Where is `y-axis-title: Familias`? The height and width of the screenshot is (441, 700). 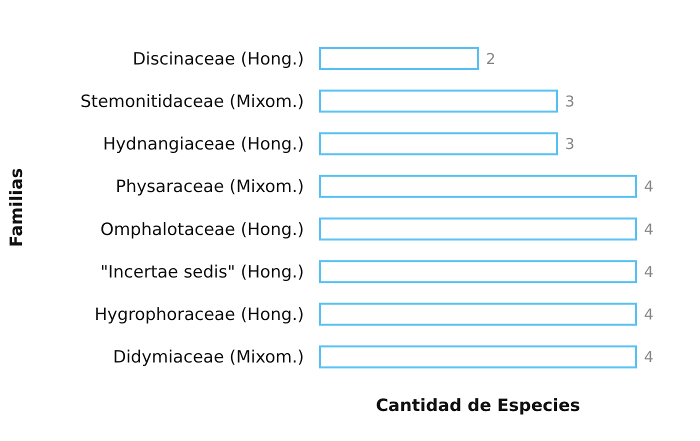
y-axis-title: Familias is located at coordinates (17, 207).